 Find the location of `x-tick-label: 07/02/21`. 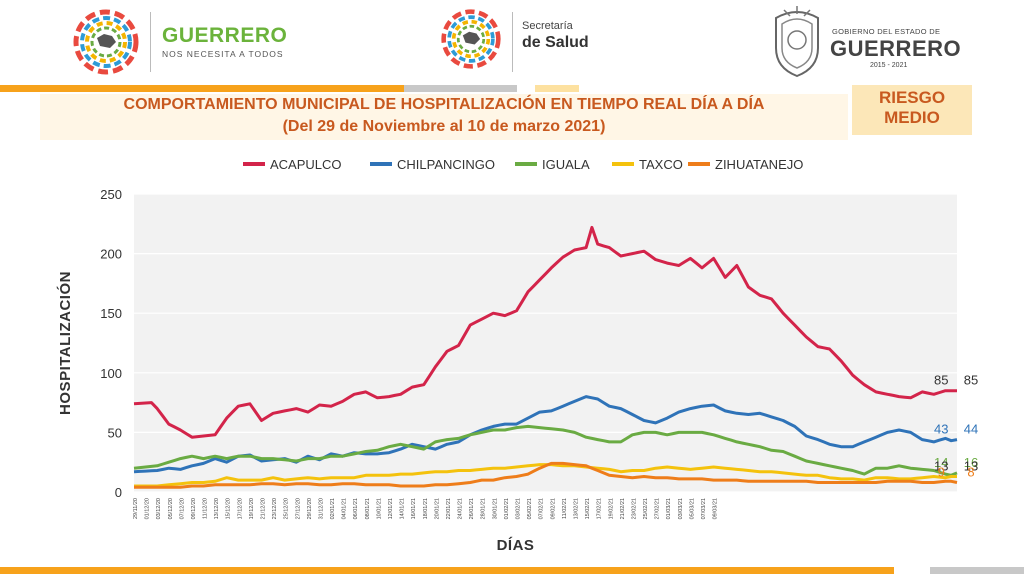

x-tick-label: 07/02/21 is located at coordinates (542, 508).